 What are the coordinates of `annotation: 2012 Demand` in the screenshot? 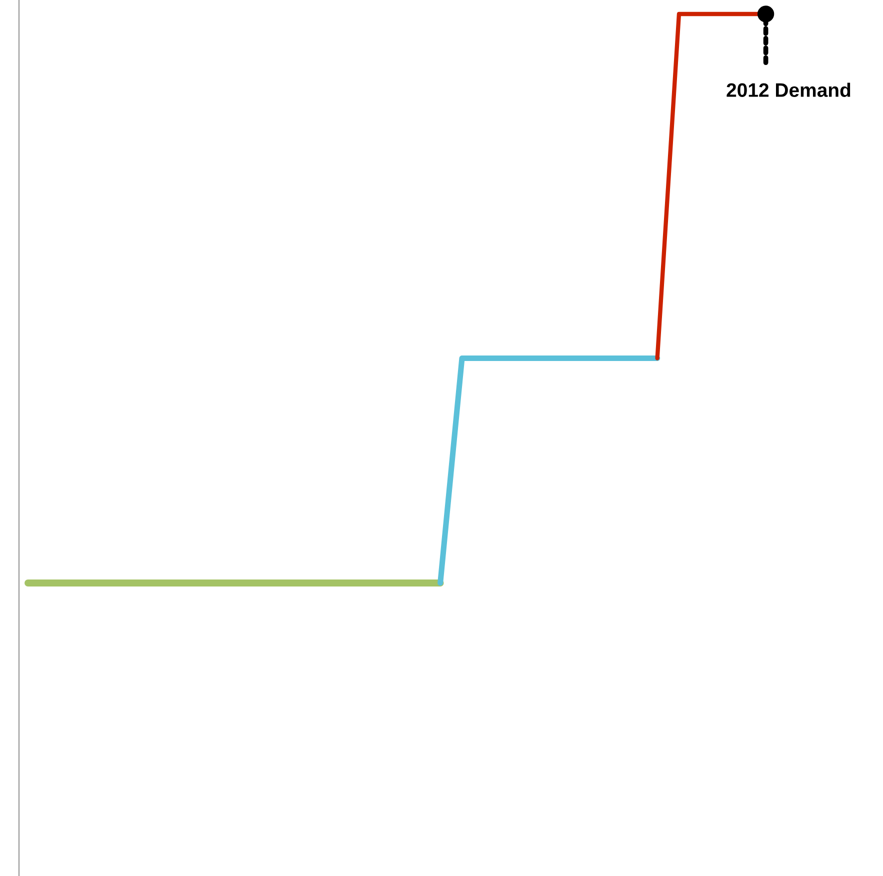 It's located at (788, 89).